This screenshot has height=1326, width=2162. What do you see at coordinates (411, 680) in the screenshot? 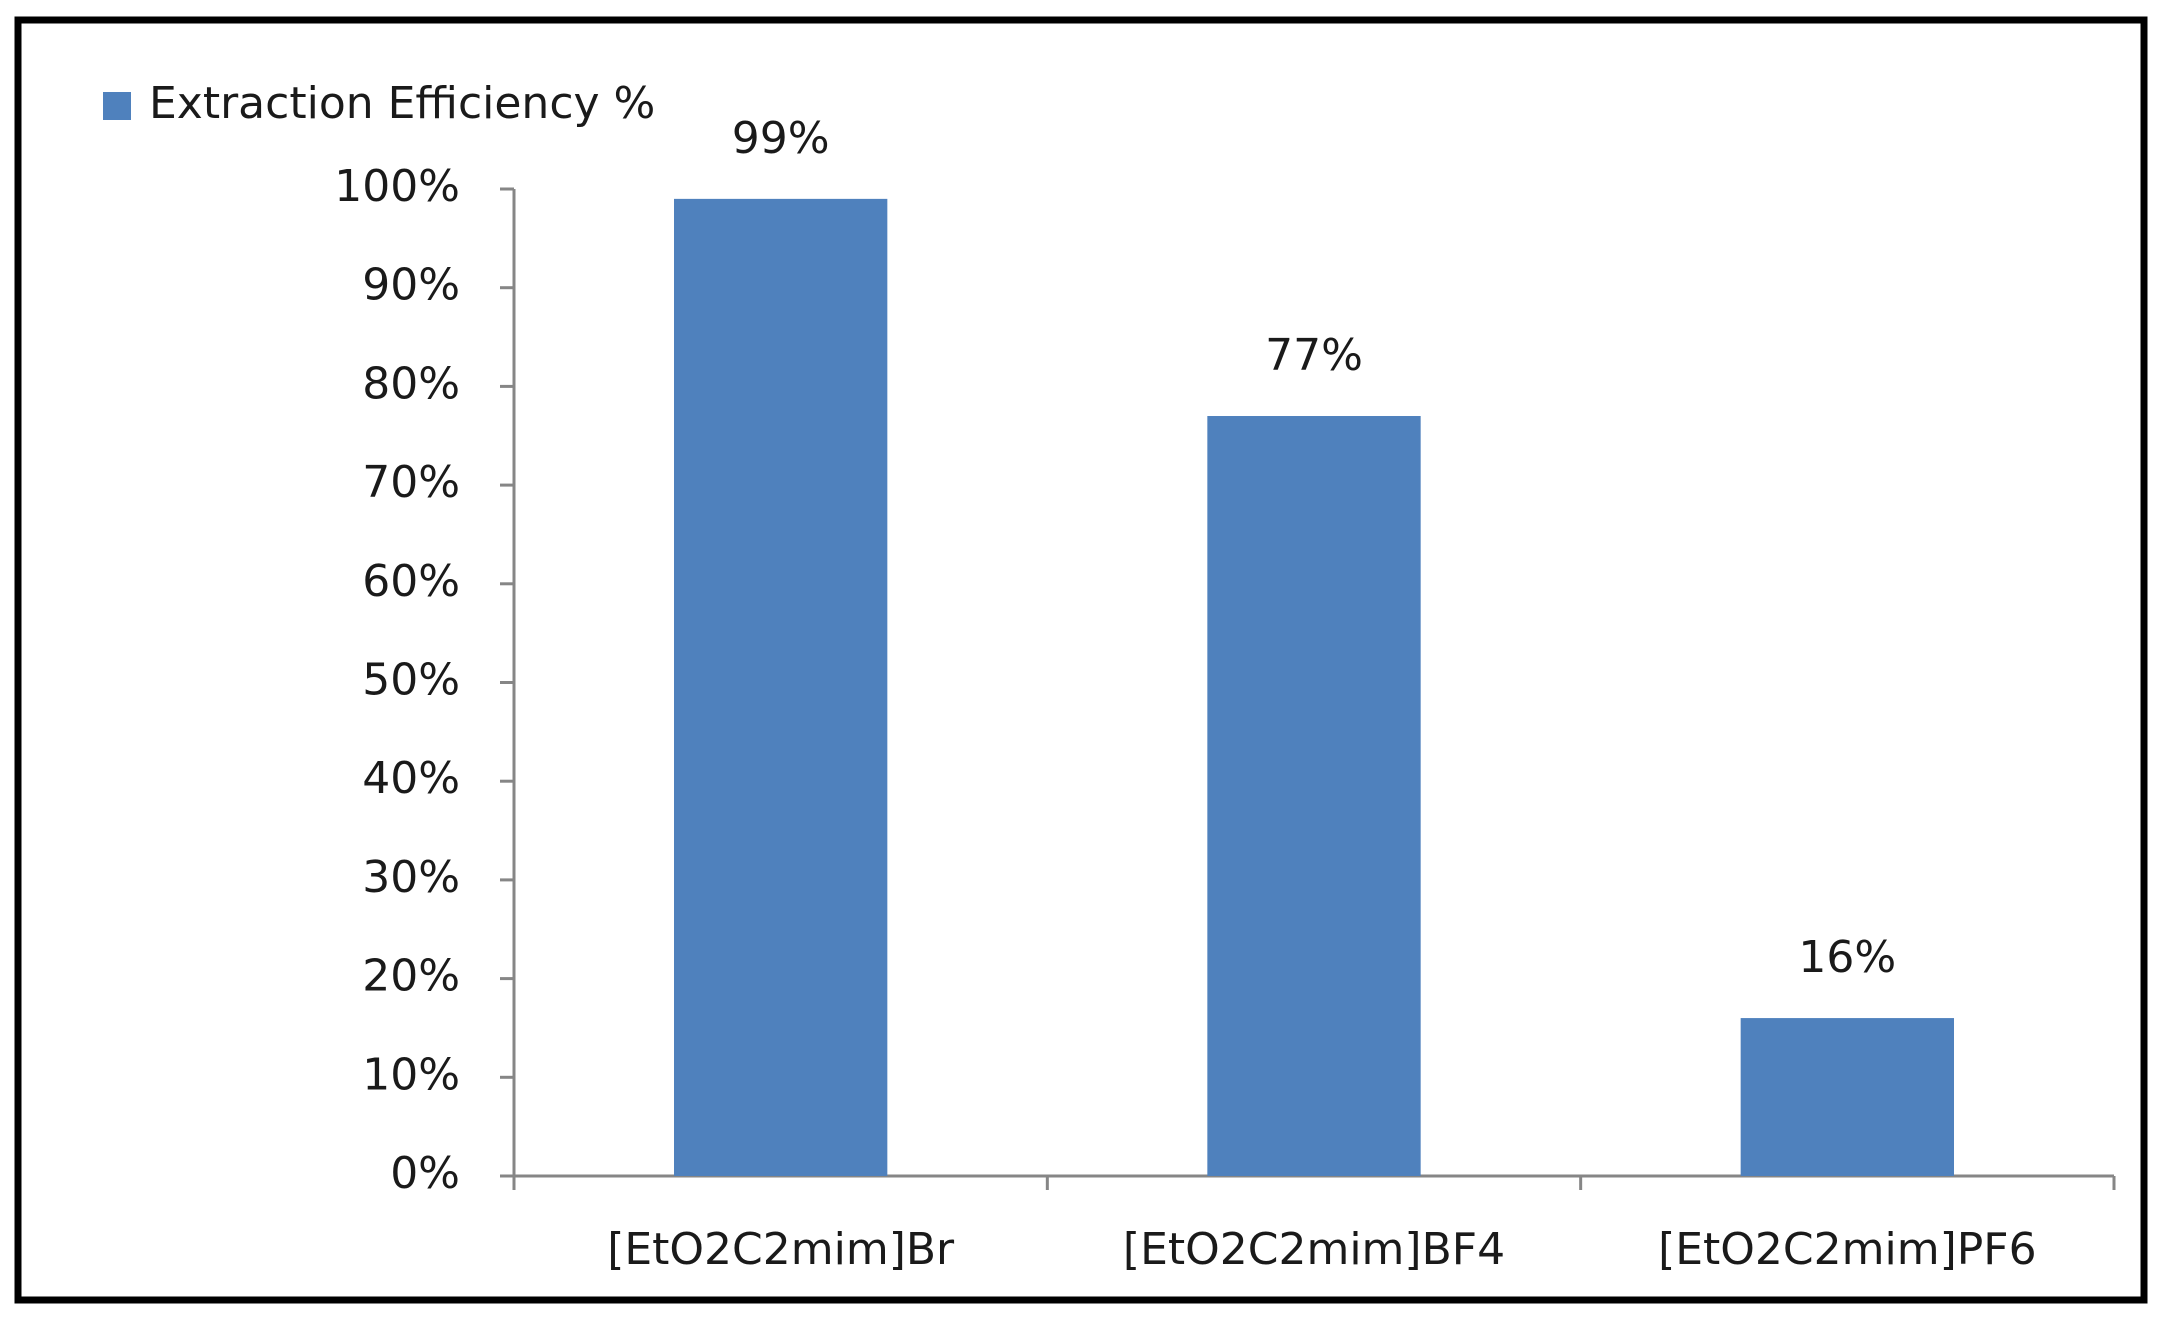
I see `y-tick-label: 50%` at bounding box center [411, 680].